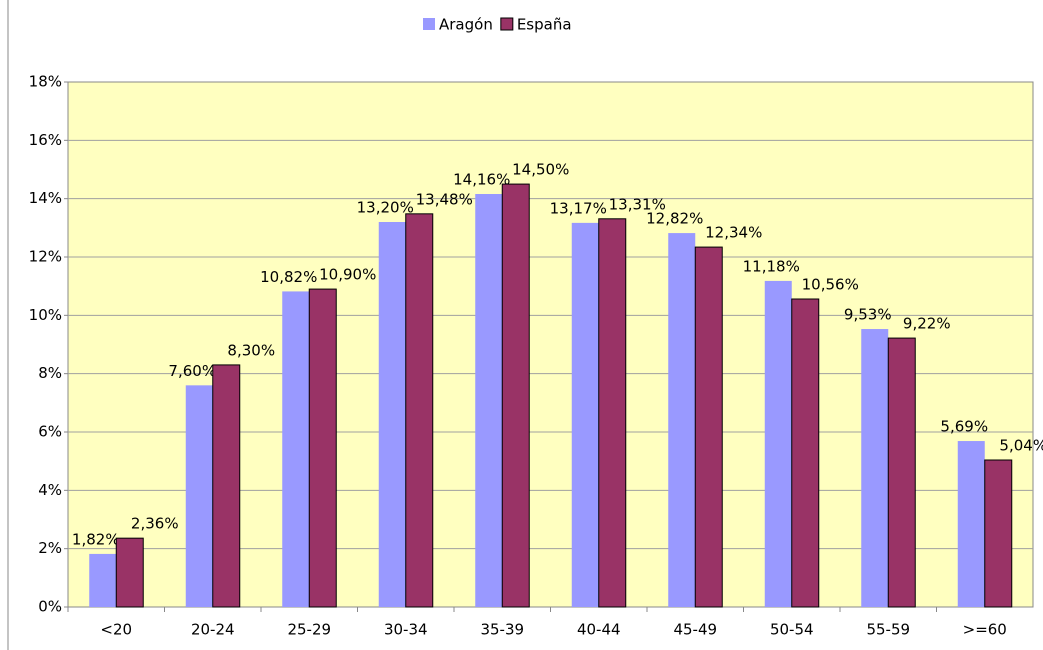 Image resolution: width=1043 pixels, height=650 pixels. What do you see at coordinates (251, 350) in the screenshot?
I see `data-label: 8,30%` at bounding box center [251, 350].